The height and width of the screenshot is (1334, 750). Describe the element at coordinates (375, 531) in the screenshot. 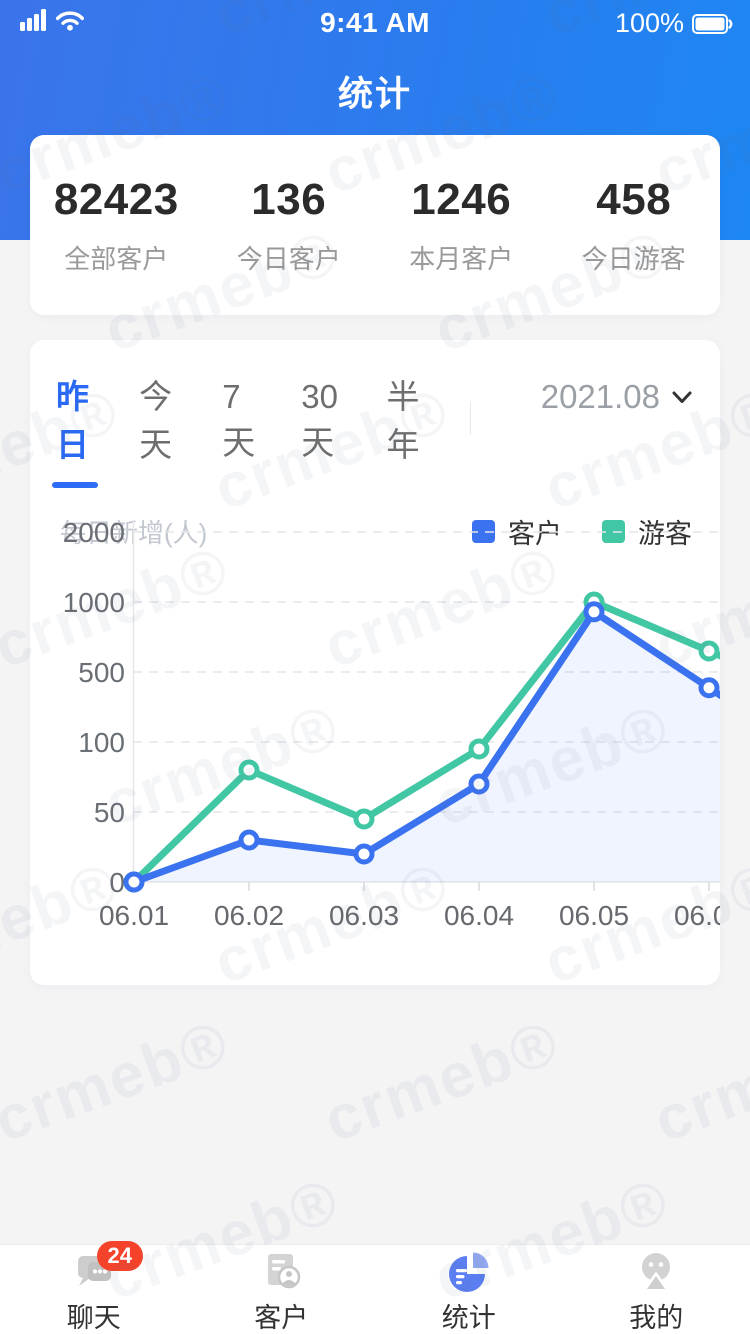

I see `chart-header: 每日新增(人) 客户 游客` at that location.